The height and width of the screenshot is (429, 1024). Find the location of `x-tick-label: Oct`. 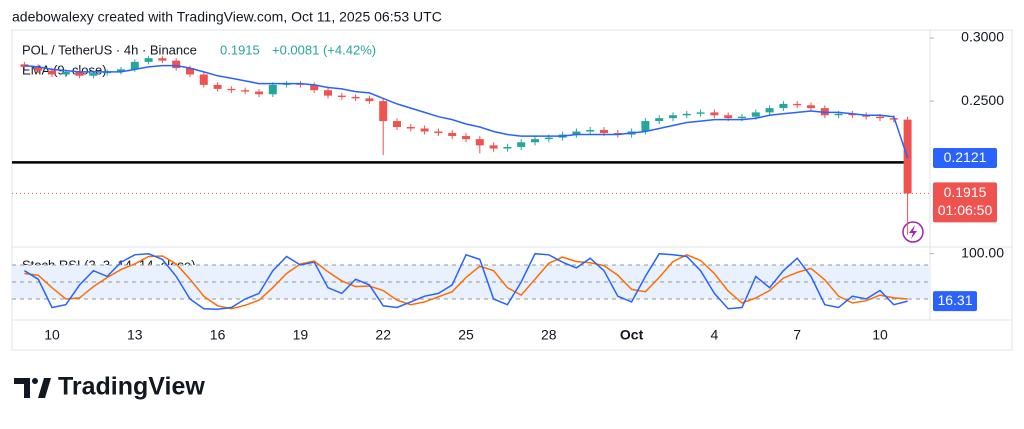

x-tick-label: Oct is located at coordinates (632, 335).